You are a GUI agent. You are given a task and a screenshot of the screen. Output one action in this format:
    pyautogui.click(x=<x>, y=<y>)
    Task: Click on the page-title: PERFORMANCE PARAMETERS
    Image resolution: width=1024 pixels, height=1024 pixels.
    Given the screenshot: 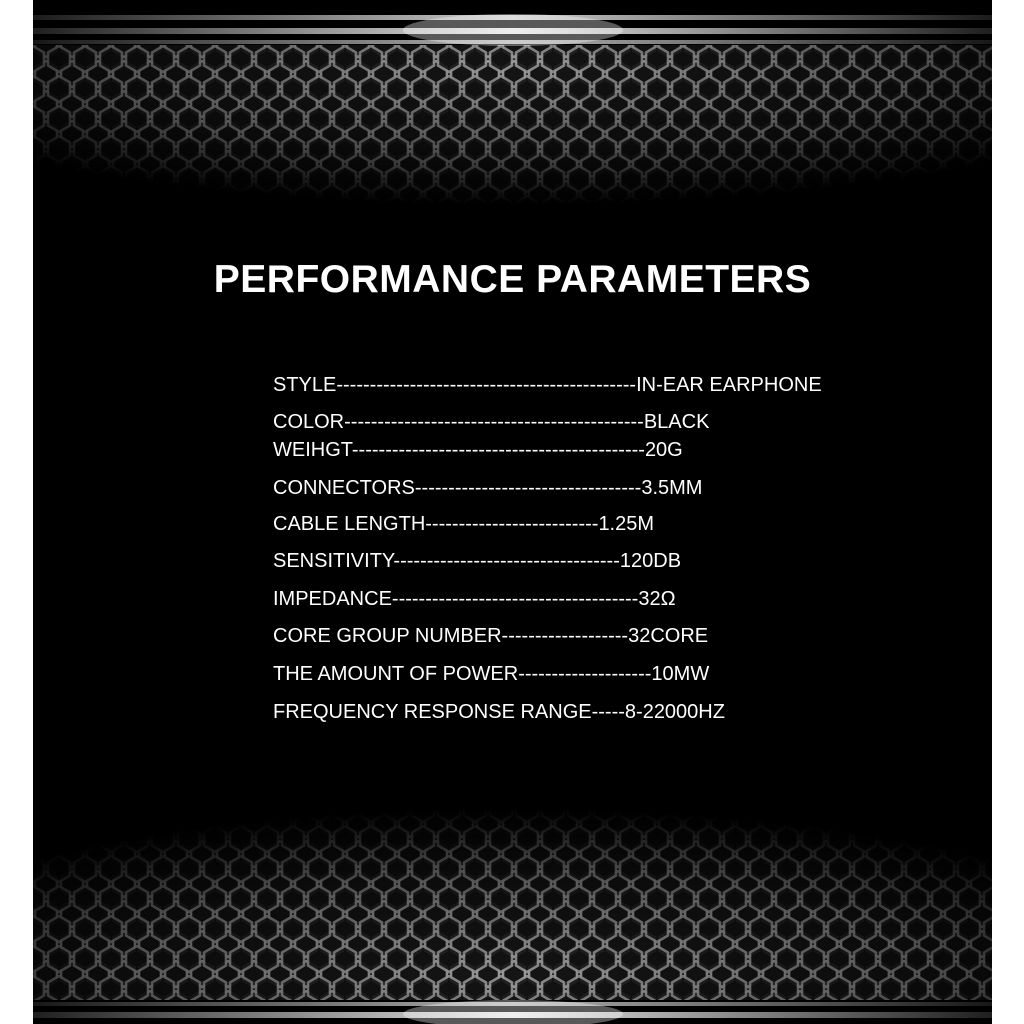 What is the action you would take?
    pyautogui.click(x=512, y=279)
    